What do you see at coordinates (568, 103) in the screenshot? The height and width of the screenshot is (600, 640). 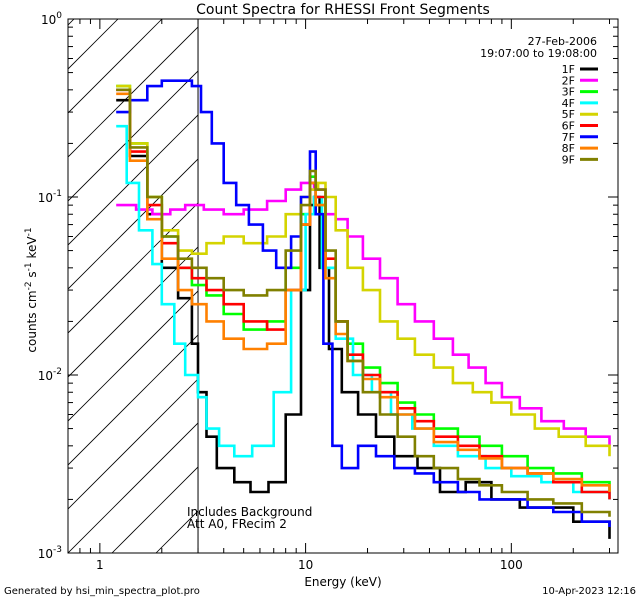 I see `legend-label-4F: 4F` at bounding box center [568, 103].